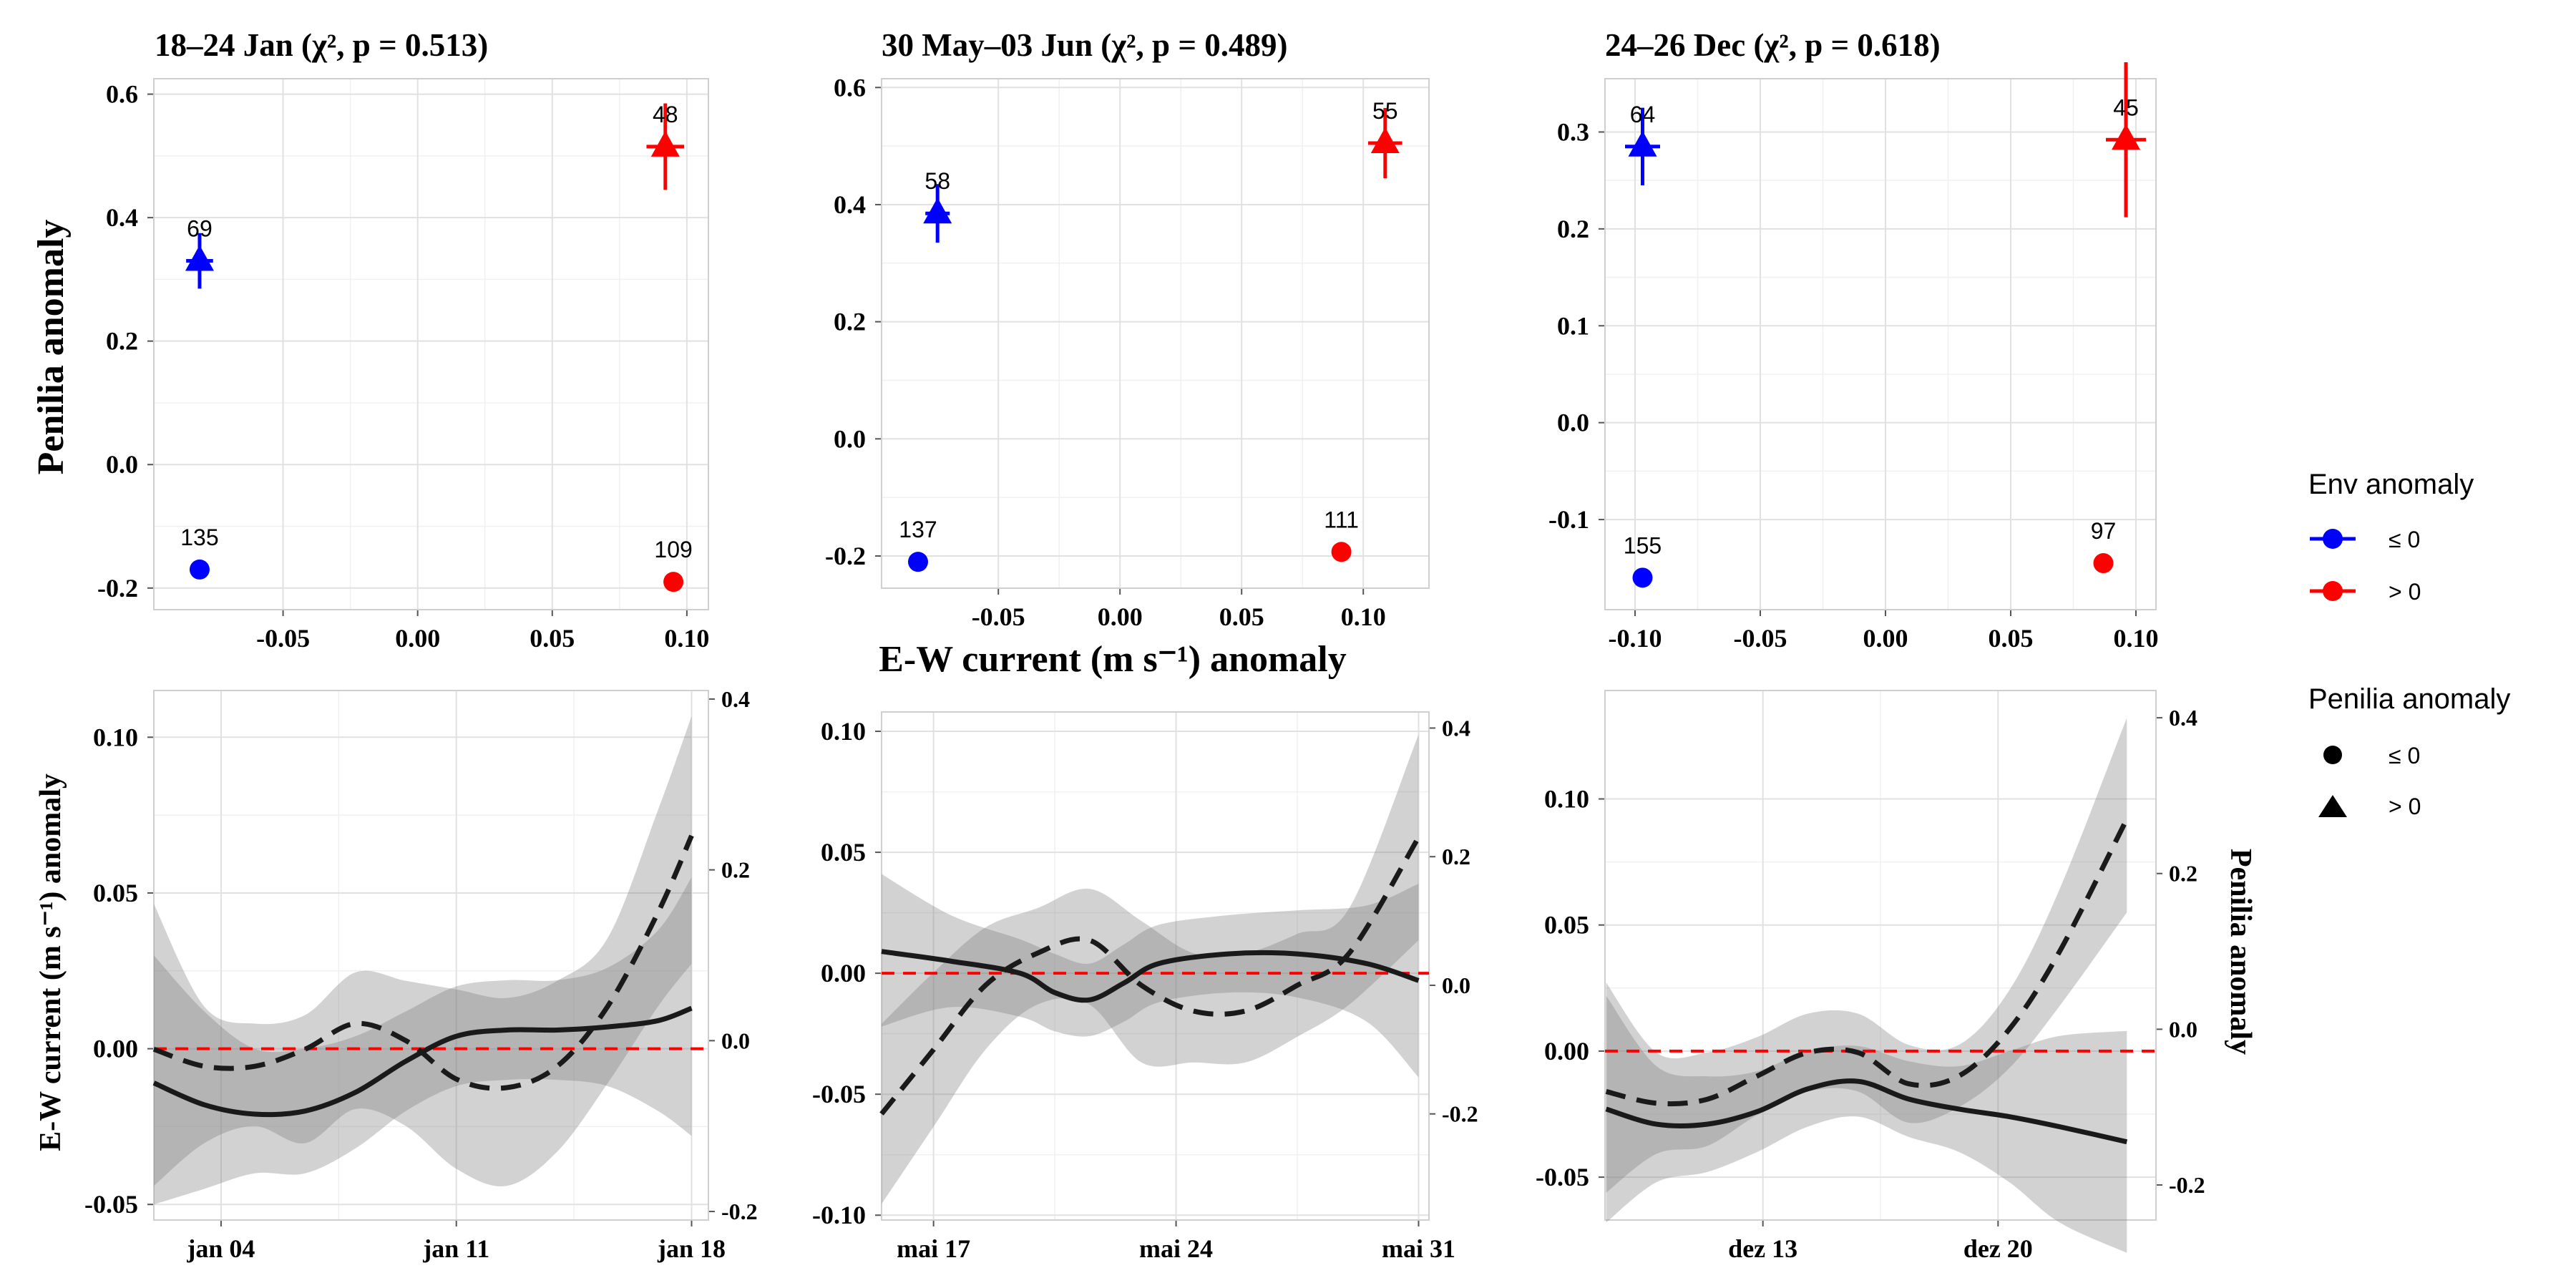 This screenshot has width=2576, height=1288. I want to click on x-tick-label: -0.10, so click(1635, 638).